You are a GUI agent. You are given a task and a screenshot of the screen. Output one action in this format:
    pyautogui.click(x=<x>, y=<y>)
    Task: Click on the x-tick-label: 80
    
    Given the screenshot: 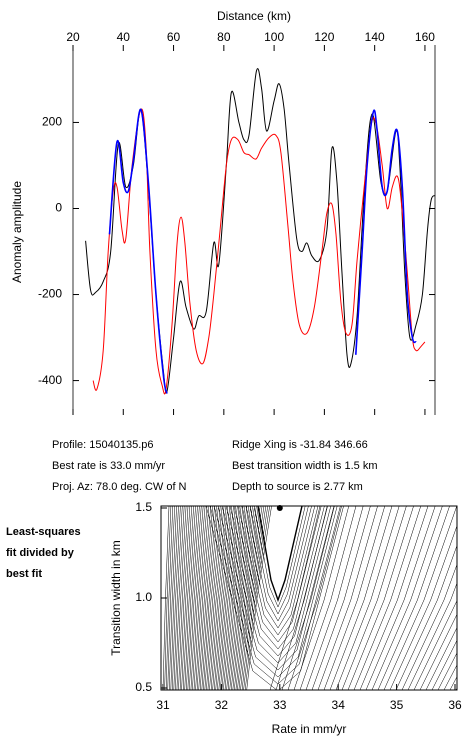 What is the action you would take?
    pyautogui.click(x=224, y=37)
    